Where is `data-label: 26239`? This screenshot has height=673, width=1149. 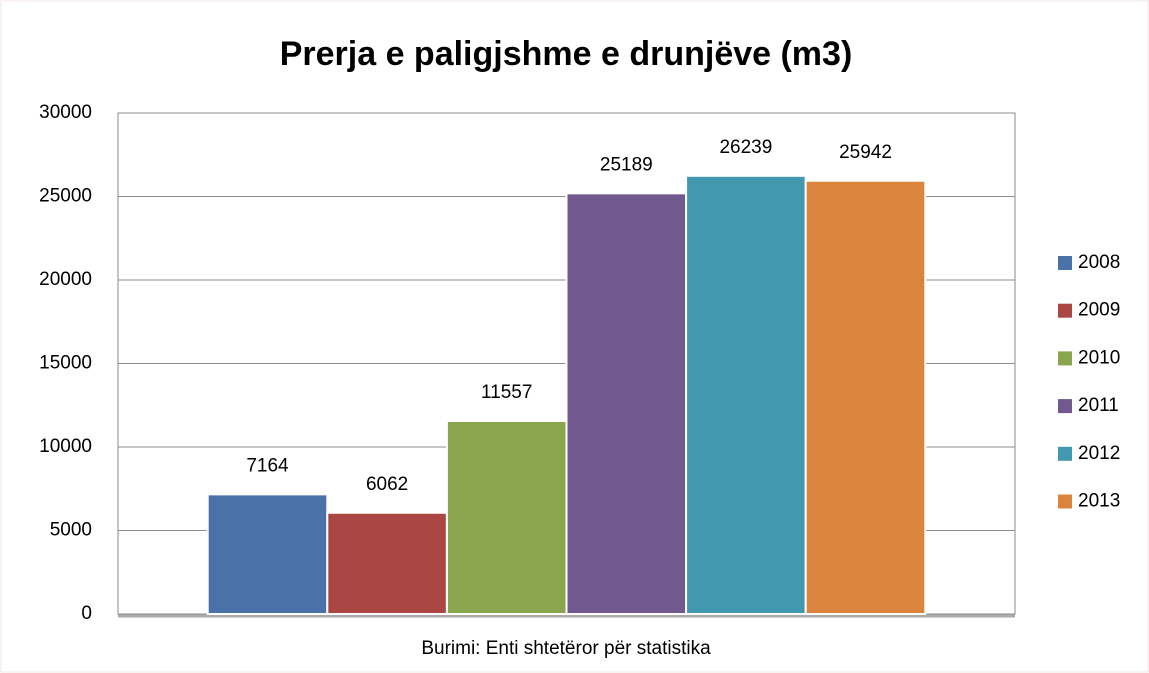 data-label: 26239 is located at coordinates (745, 147).